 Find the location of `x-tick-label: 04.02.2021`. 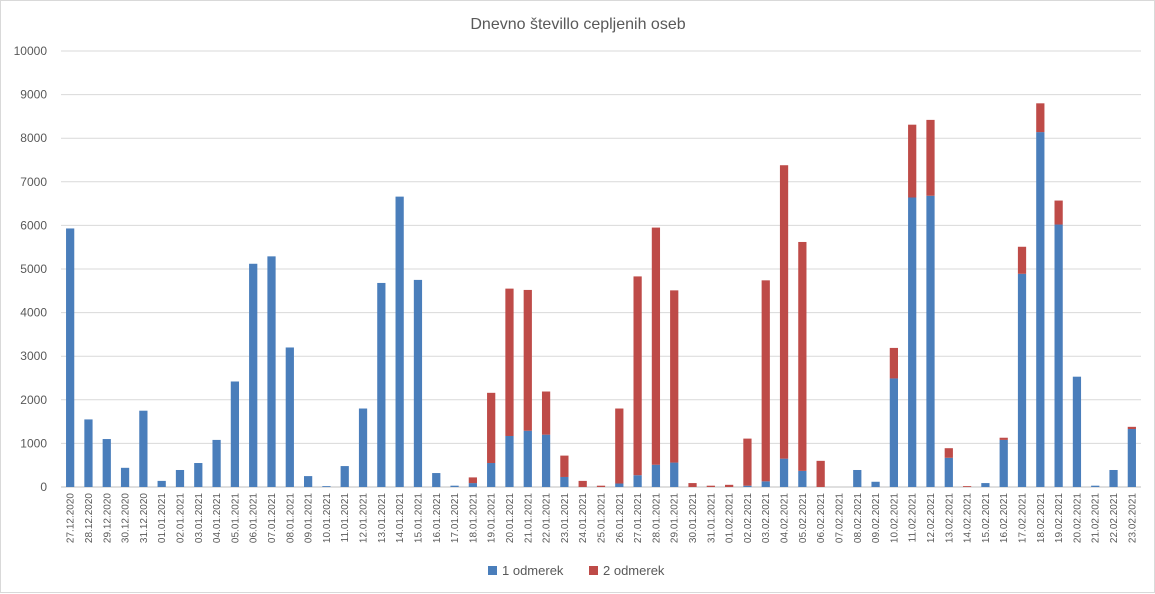

x-tick-label: 04.02.2021 is located at coordinates (785, 518).